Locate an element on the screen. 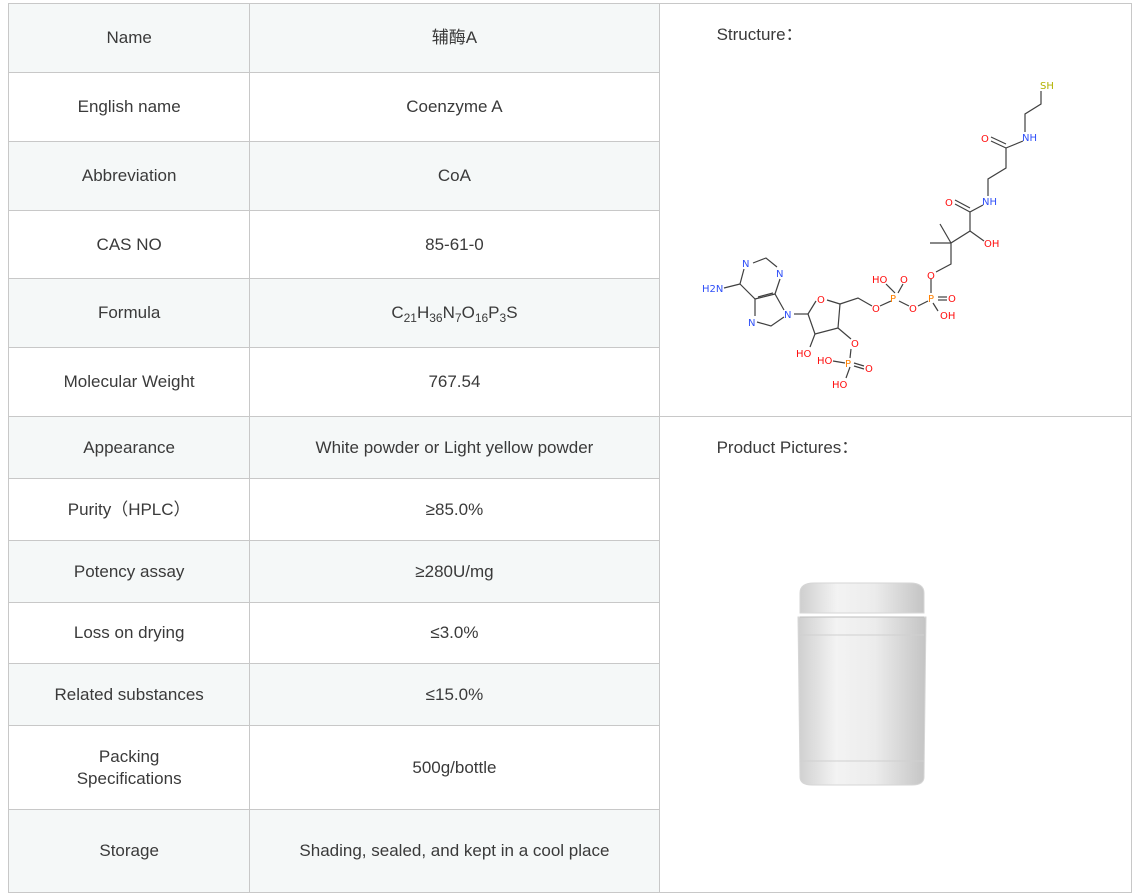 The width and height of the screenshot is (1141, 896). table-row: Related substances ≤15.0% is located at coordinates (569, 694).